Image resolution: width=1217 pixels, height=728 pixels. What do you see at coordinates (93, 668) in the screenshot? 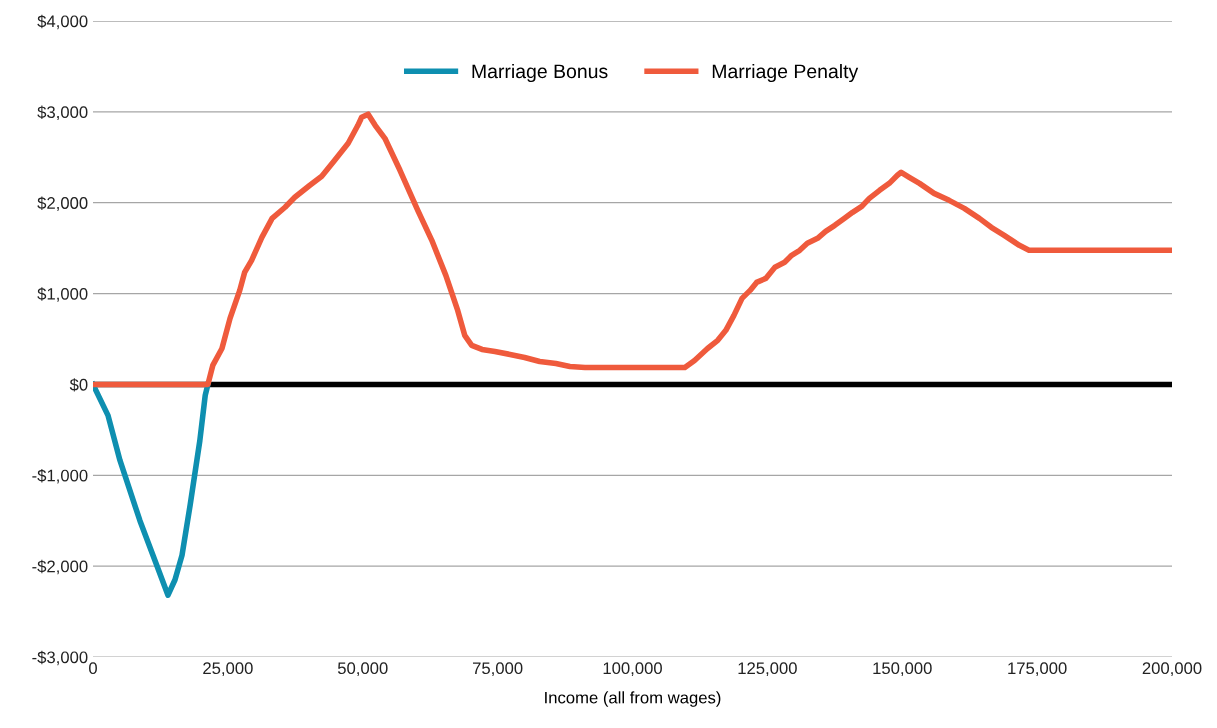
I see `x-tick-label: 0` at bounding box center [93, 668].